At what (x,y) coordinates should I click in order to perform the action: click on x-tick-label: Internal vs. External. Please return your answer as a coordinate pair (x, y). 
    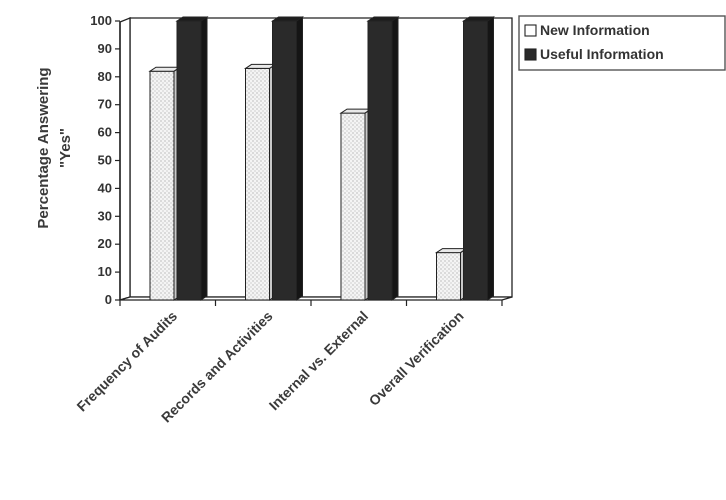
    Looking at the image, I should click on (318, 360).